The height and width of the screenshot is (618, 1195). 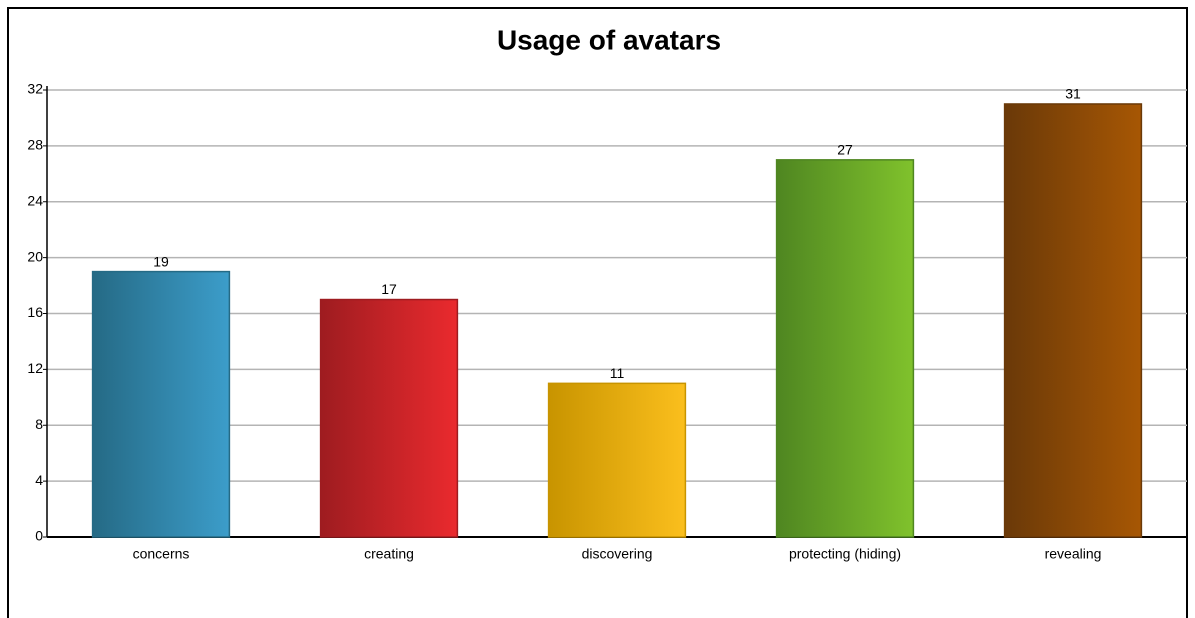 What do you see at coordinates (609, 39) in the screenshot?
I see `chart-title: Usage of avatars` at bounding box center [609, 39].